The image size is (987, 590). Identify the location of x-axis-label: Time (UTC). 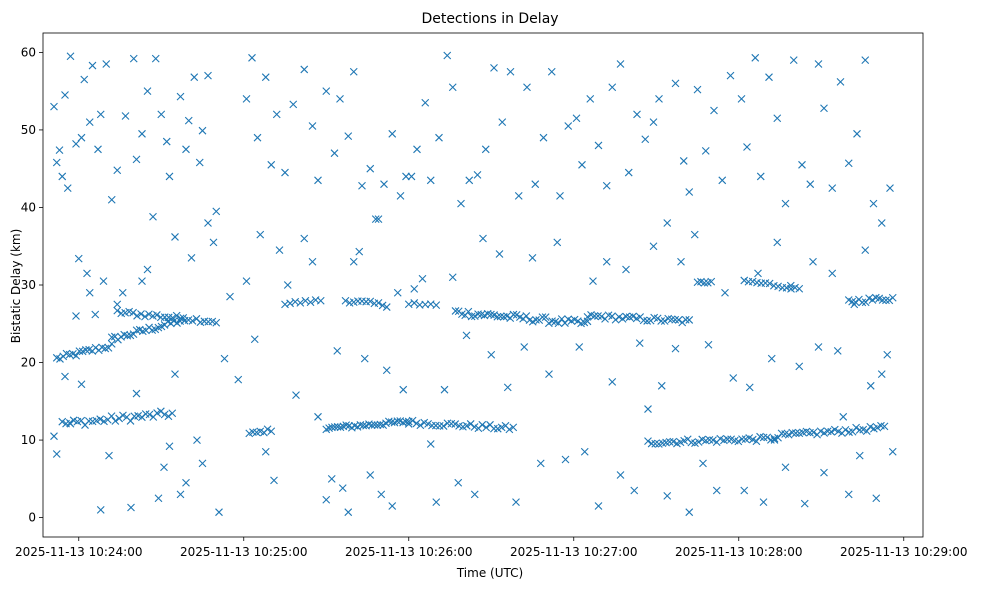
(489, 573).